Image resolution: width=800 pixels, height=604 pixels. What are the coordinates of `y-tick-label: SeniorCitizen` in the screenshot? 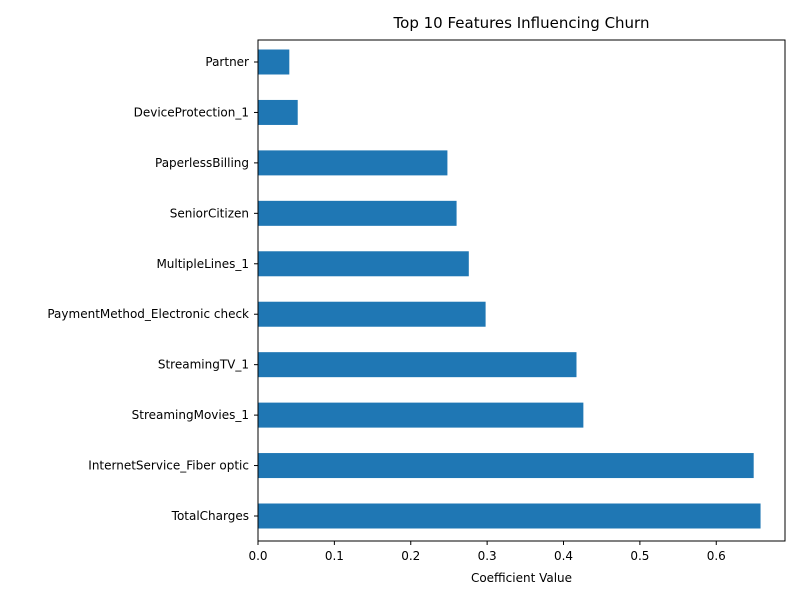 It's located at (209, 213).